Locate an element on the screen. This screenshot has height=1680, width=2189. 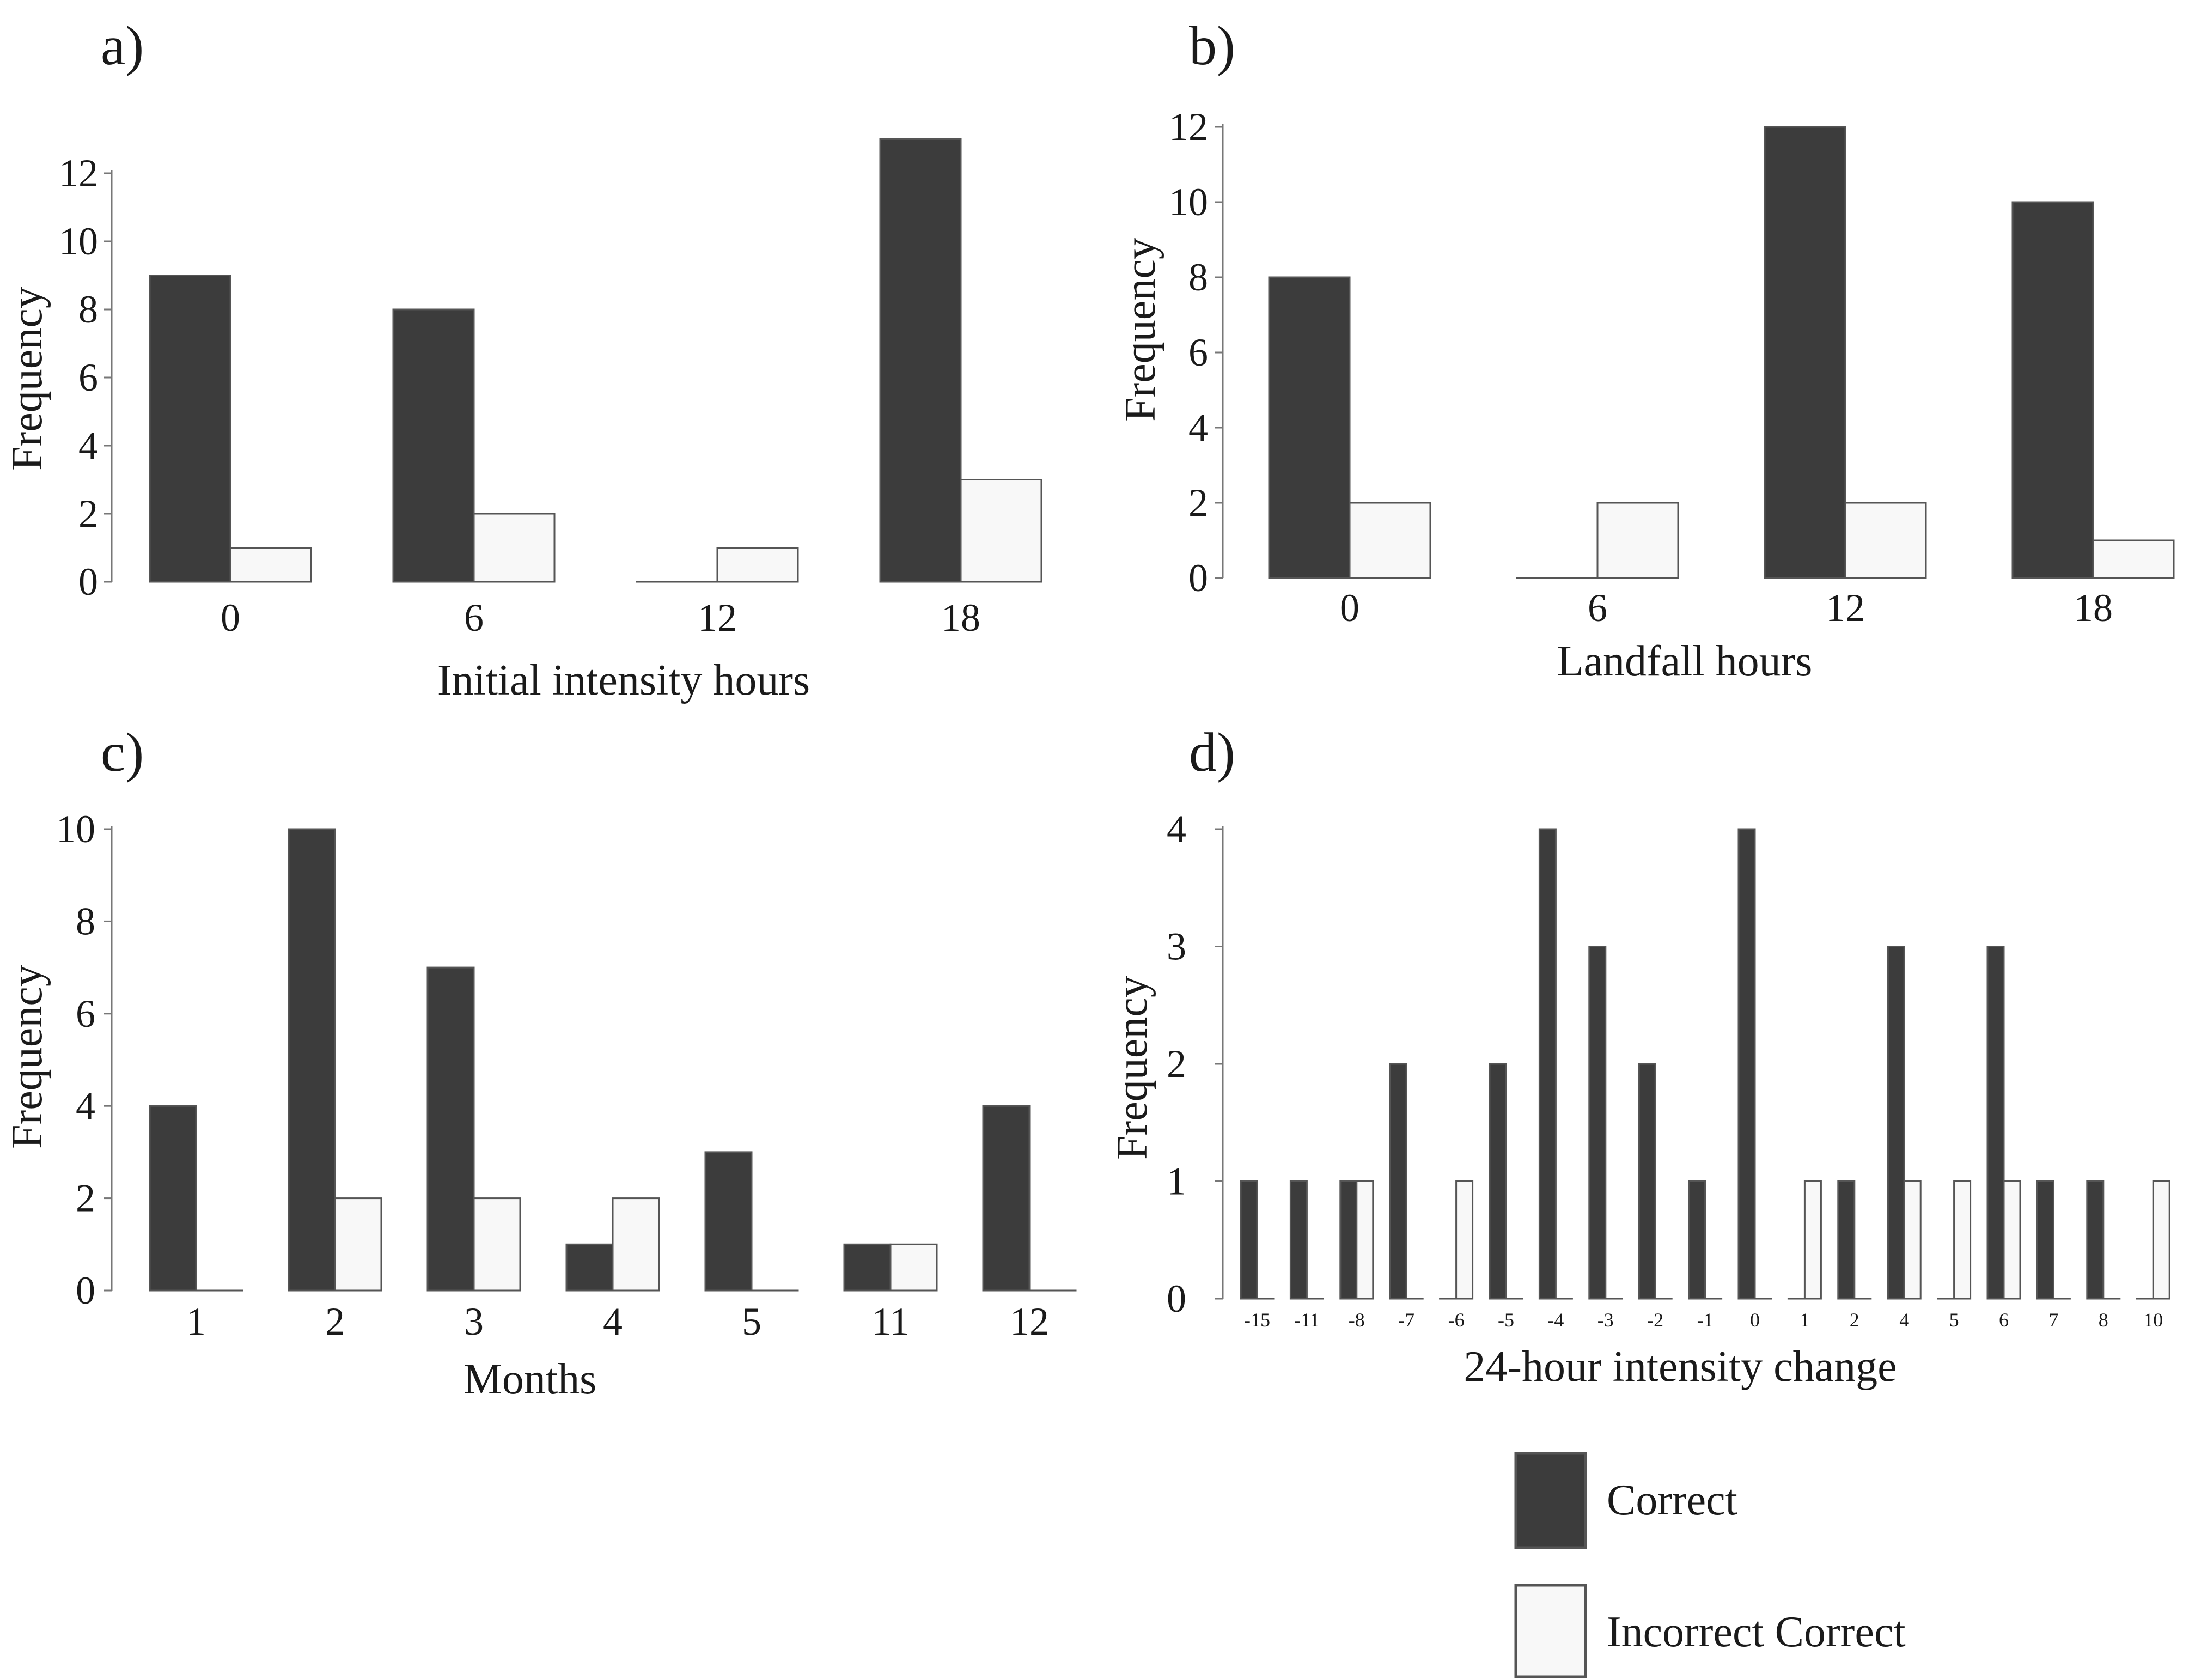
x-tick-label-d-17: 8 is located at coordinates (2103, 1320).